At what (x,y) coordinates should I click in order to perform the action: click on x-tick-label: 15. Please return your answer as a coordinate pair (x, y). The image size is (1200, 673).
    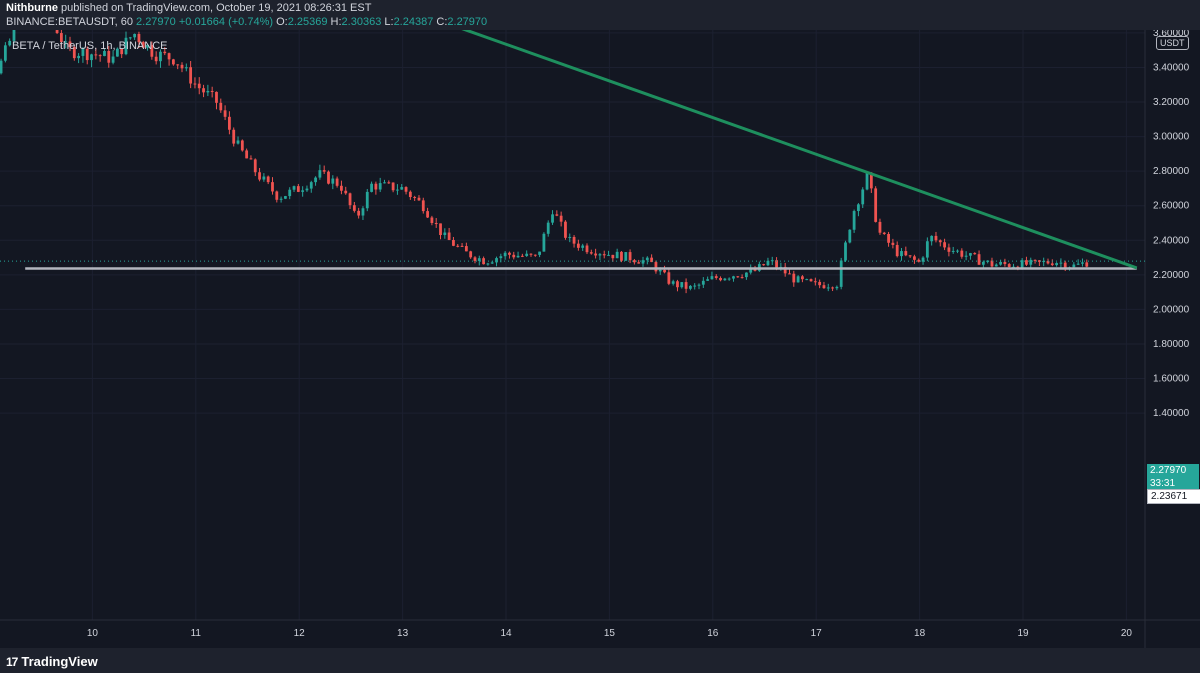
    Looking at the image, I should click on (610, 633).